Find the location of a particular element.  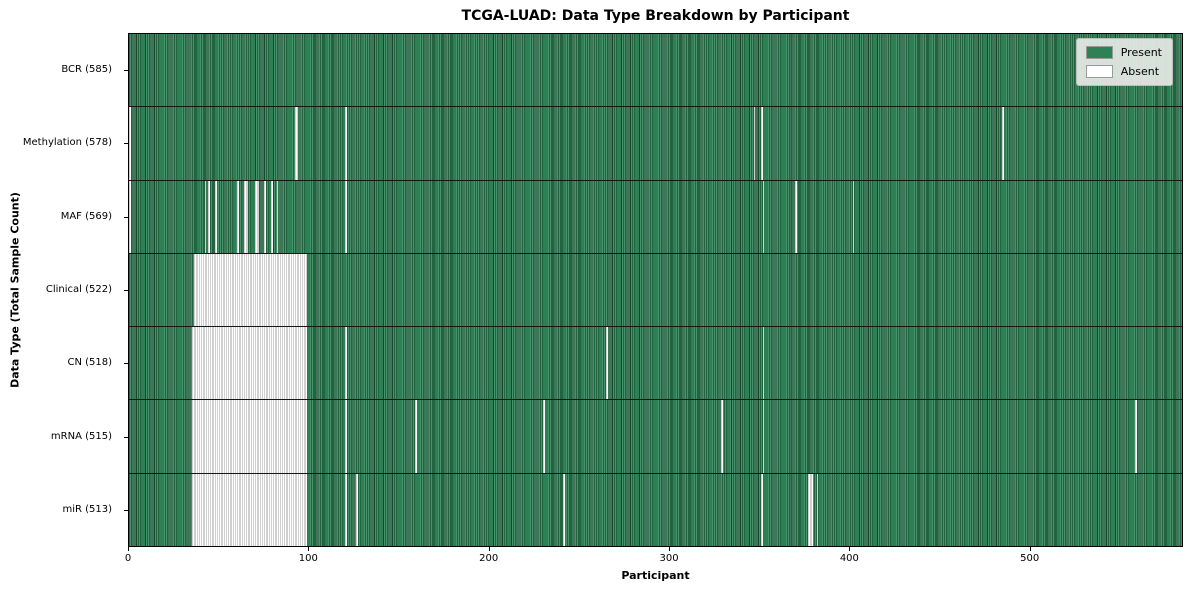

legend-item-absent: Absent is located at coordinates (1123, 71).